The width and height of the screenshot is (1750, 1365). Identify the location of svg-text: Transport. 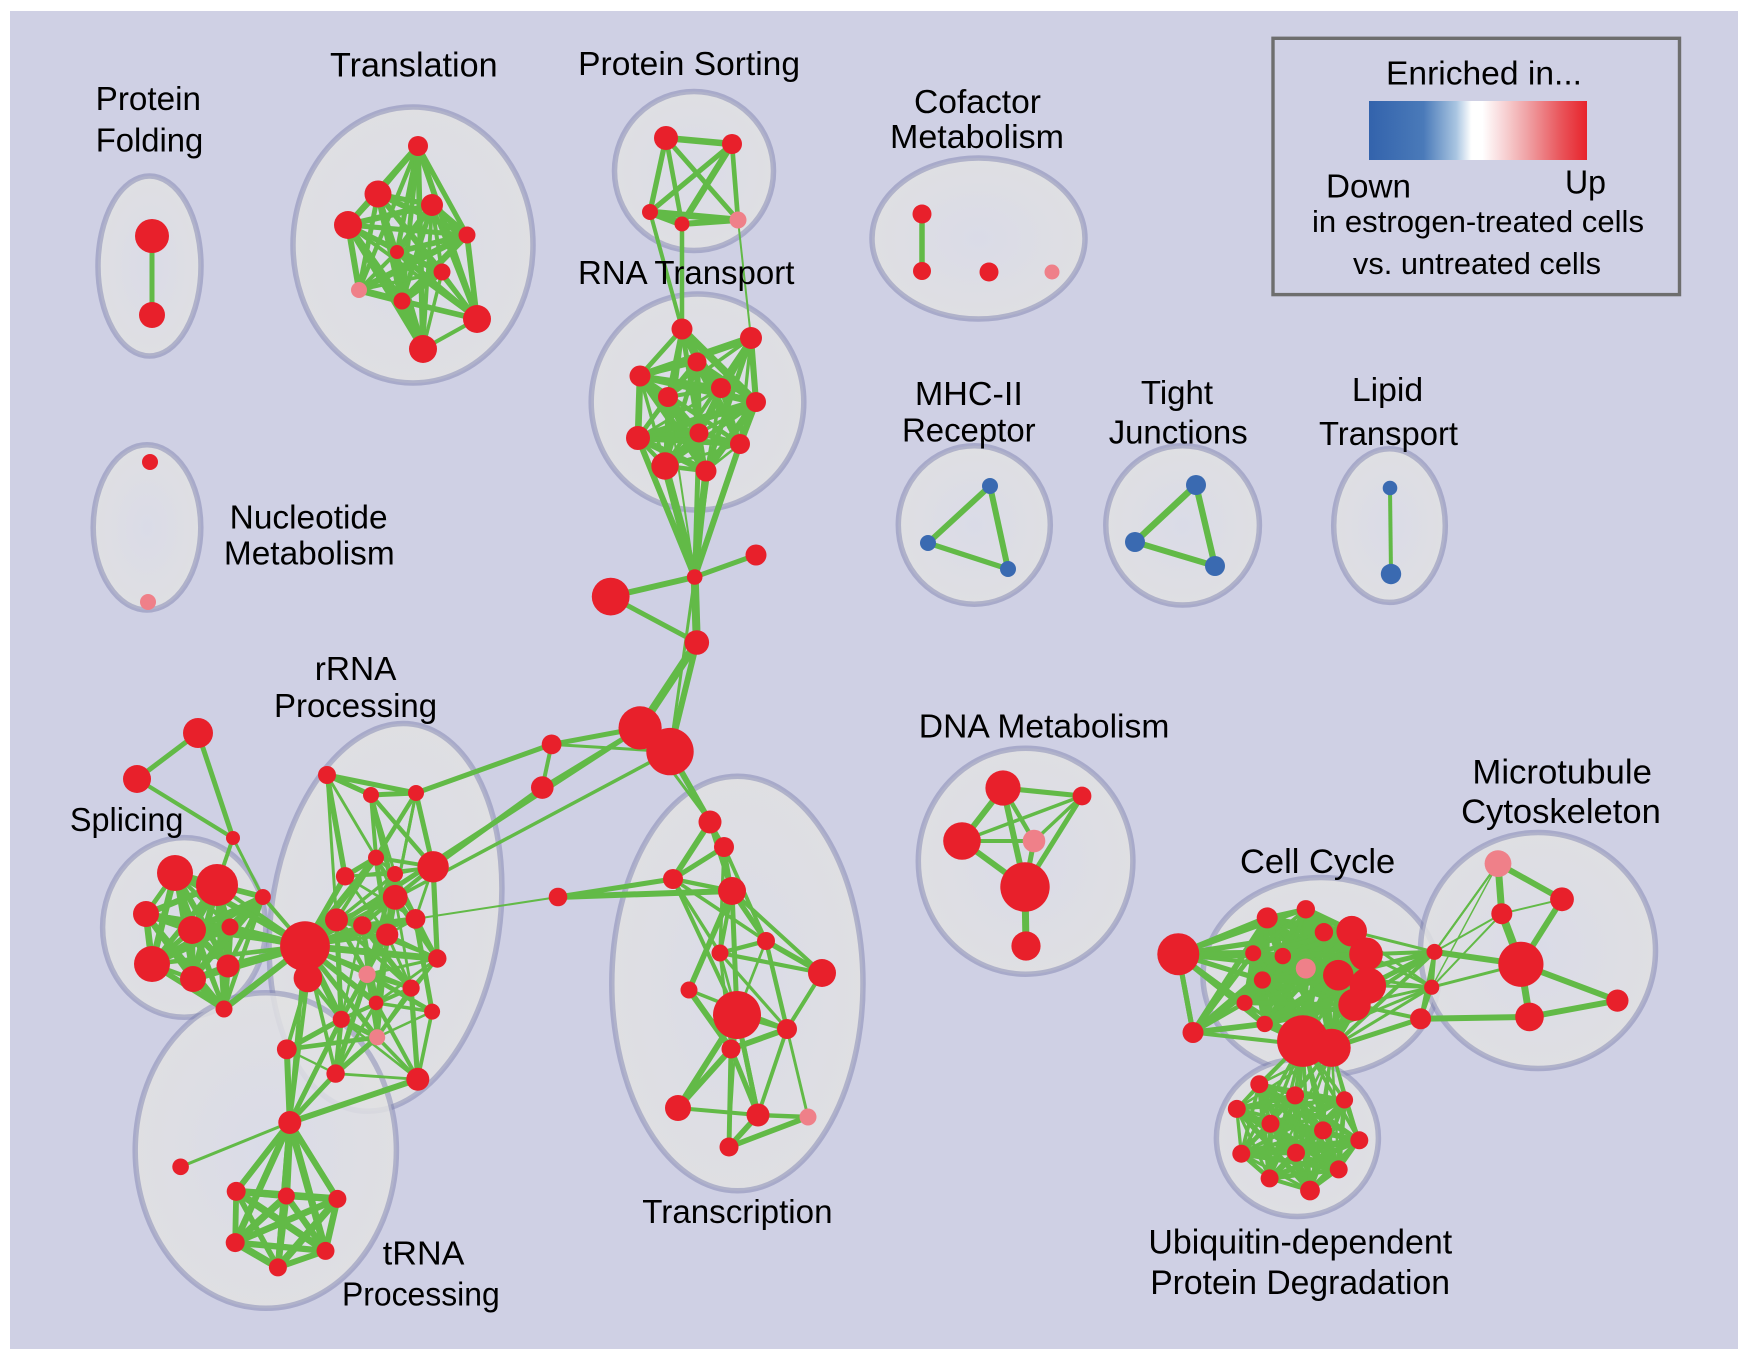
(1388, 433).